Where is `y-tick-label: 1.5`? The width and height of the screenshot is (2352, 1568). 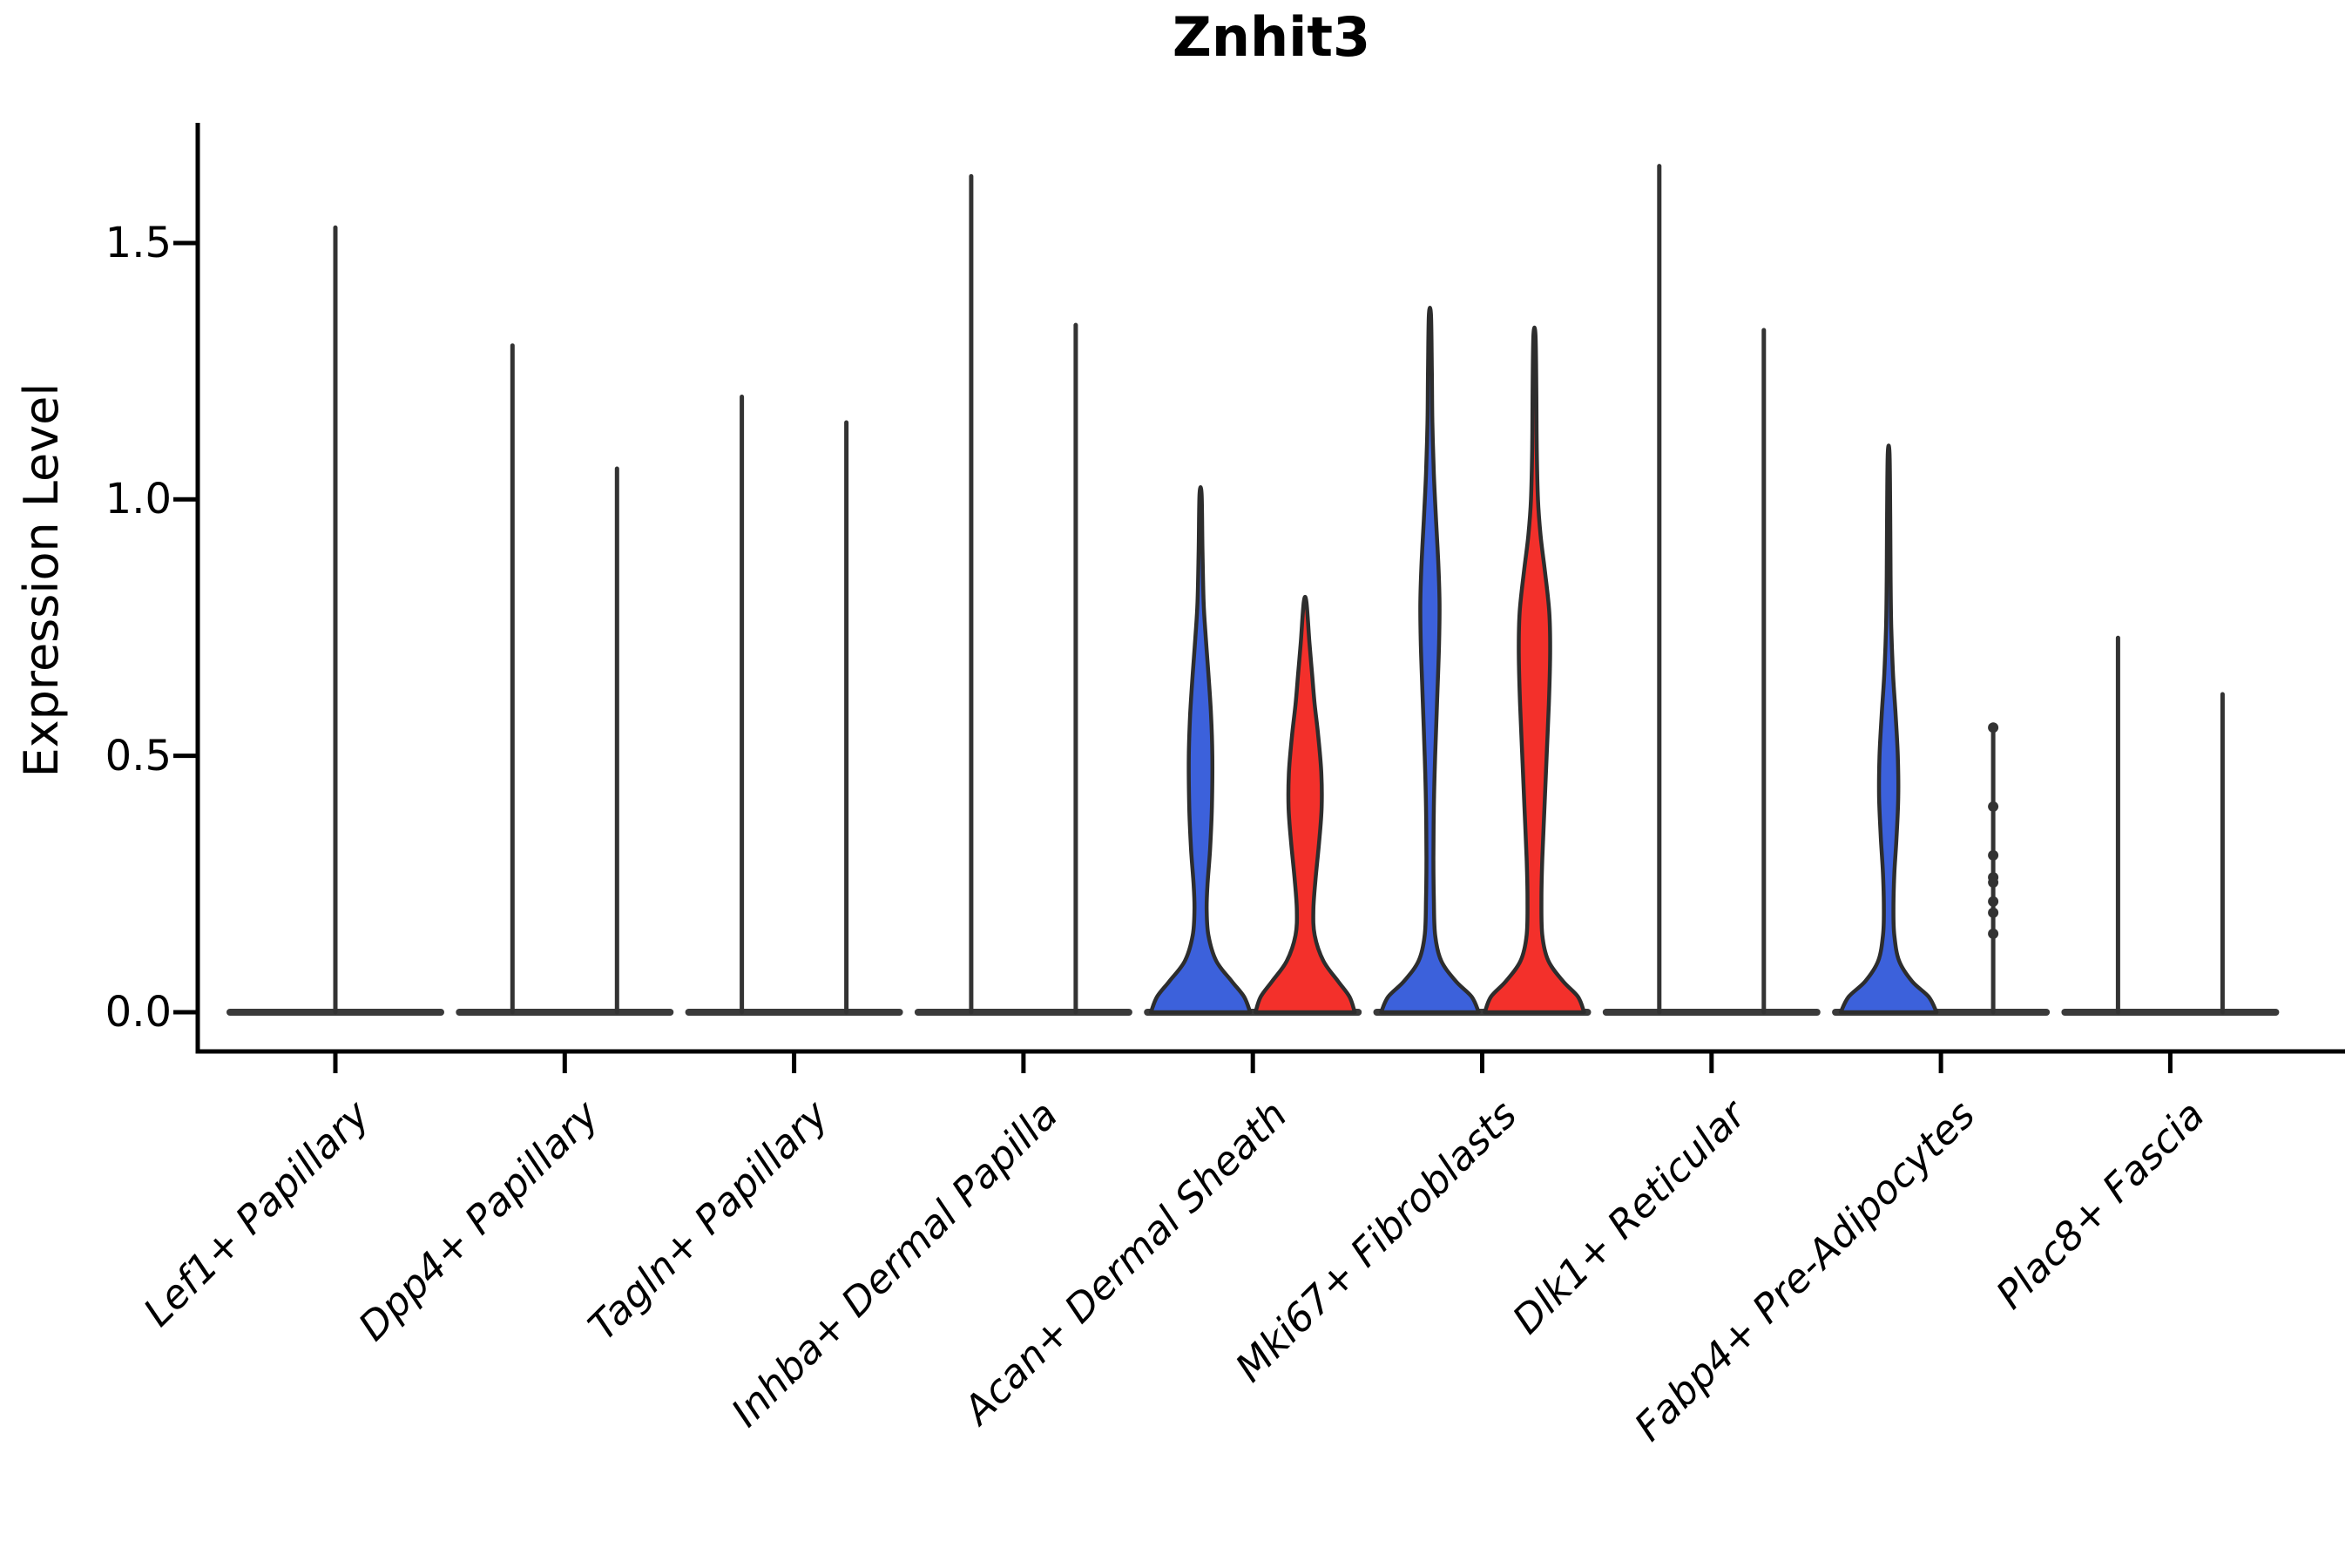 y-tick-label: 1.5 is located at coordinates (138, 242).